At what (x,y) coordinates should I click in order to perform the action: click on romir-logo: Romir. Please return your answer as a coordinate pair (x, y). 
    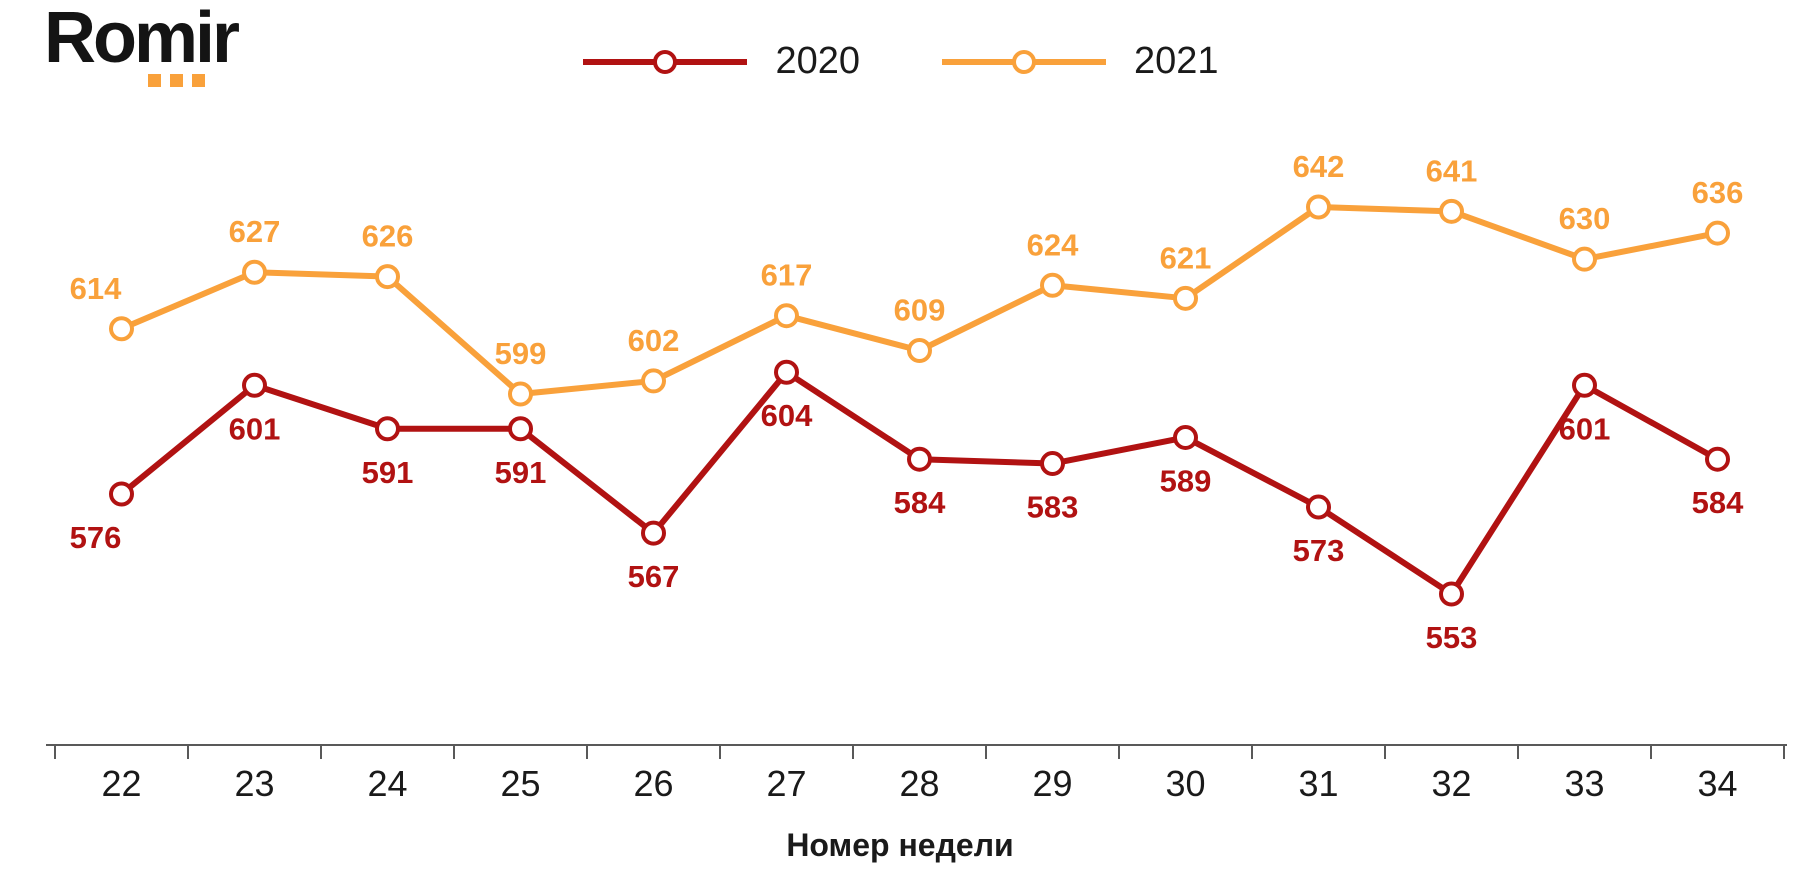
    Looking at the image, I should click on (142, 43).